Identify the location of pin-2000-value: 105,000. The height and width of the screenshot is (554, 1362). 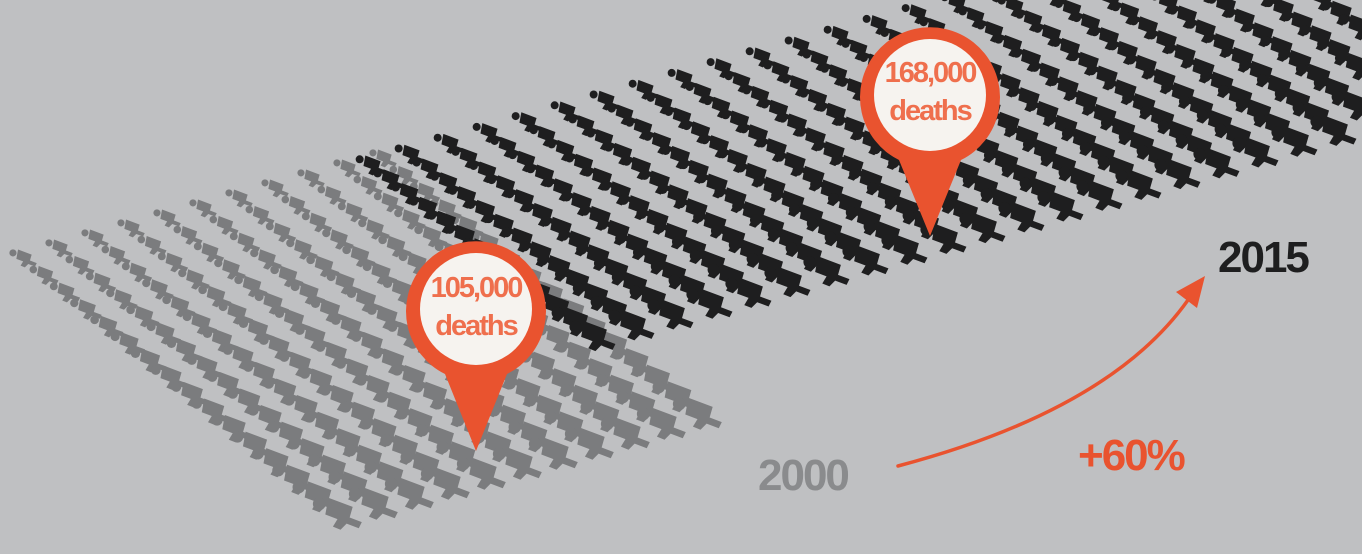
(477, 288).